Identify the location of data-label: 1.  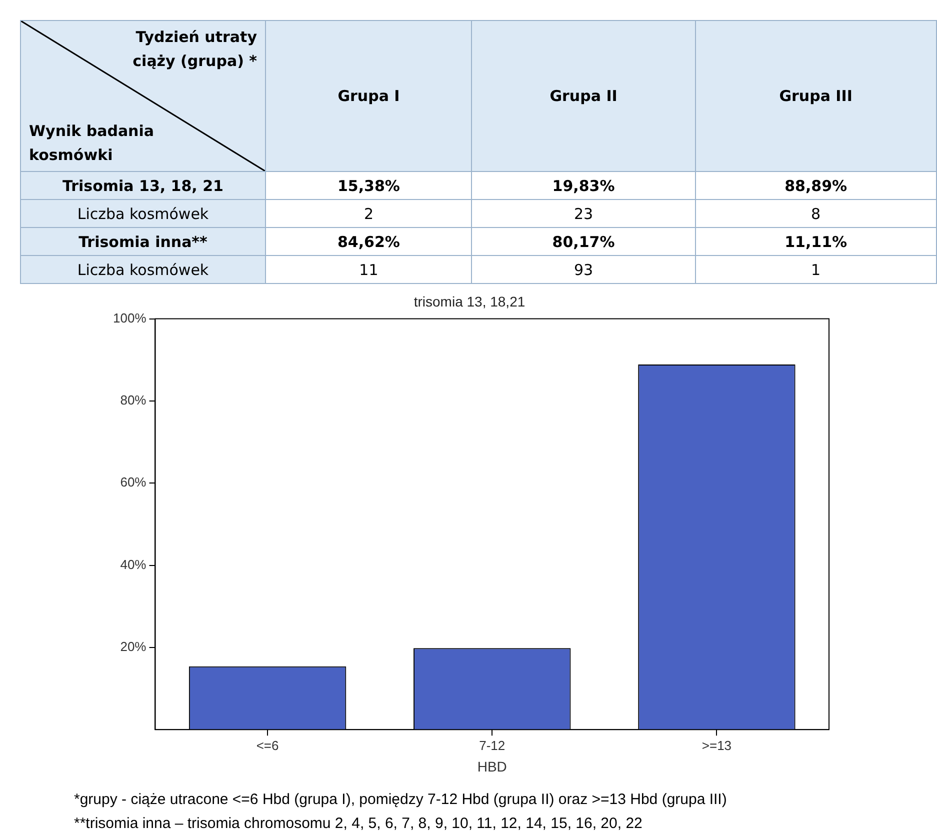
(815, 270).